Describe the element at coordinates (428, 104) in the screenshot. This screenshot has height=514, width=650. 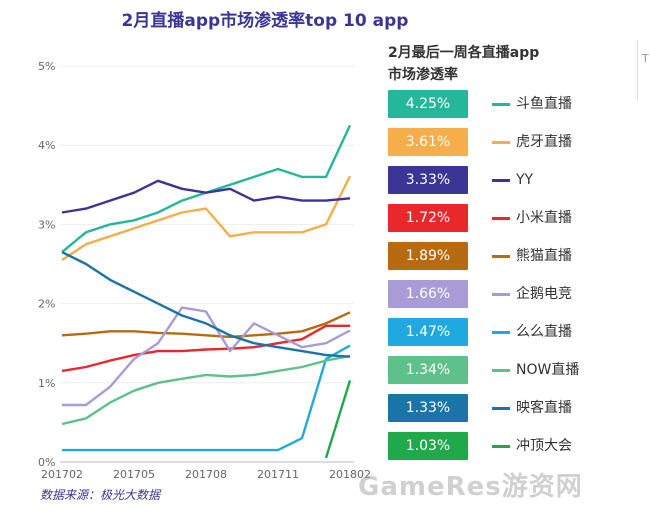
I see `legend-value-badge: 4.25%` at that location.